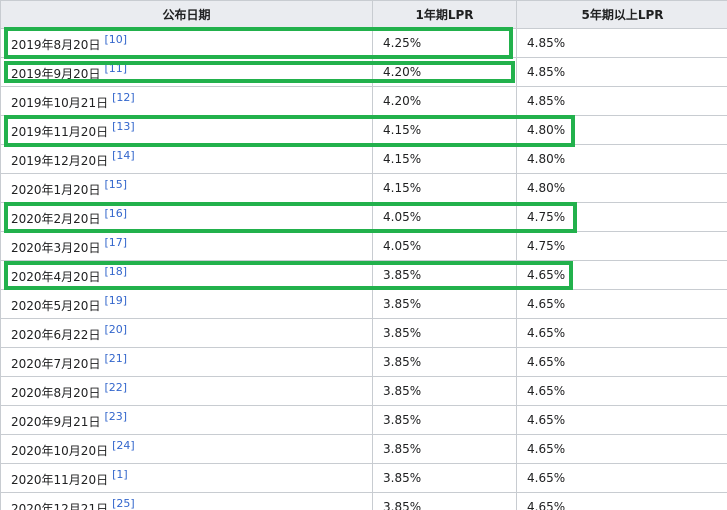 The image size is (727, 510). I want to click on date-text: 2020年11月20日, so click(60, 480).